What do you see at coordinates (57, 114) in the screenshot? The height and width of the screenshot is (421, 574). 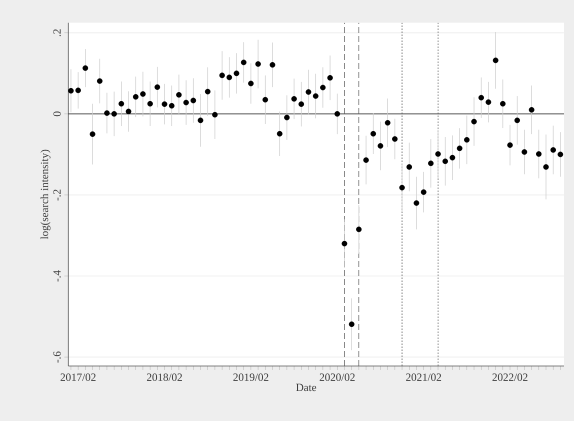 I see `y-tick-label: 0` at bounding box center [57, 114].